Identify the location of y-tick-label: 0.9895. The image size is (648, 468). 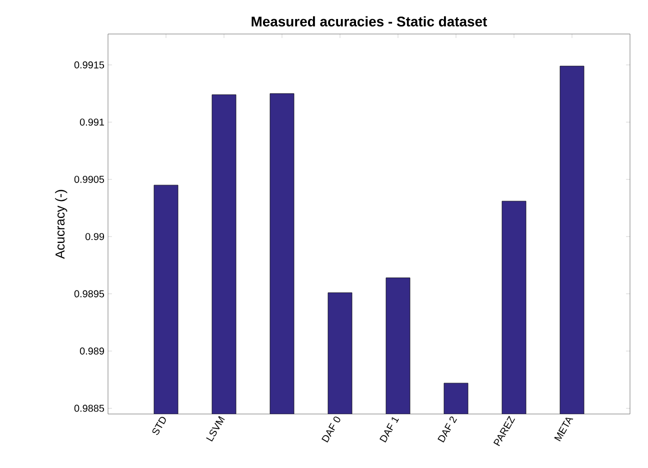
(89, 294).